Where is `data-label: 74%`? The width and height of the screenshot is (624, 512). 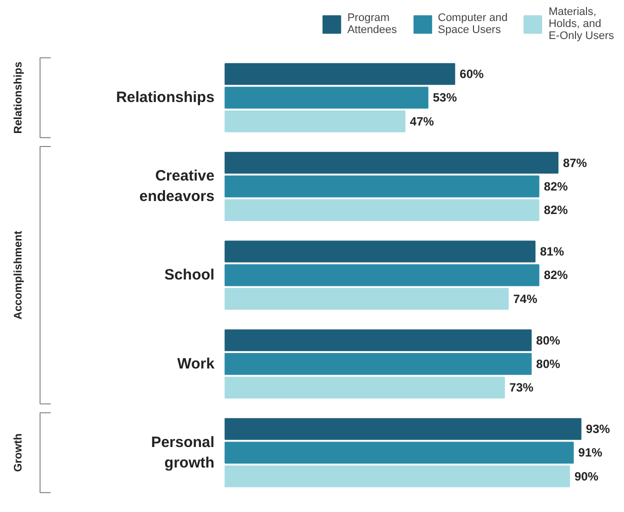 data-label: 74% is located at coordinates (525, 299).